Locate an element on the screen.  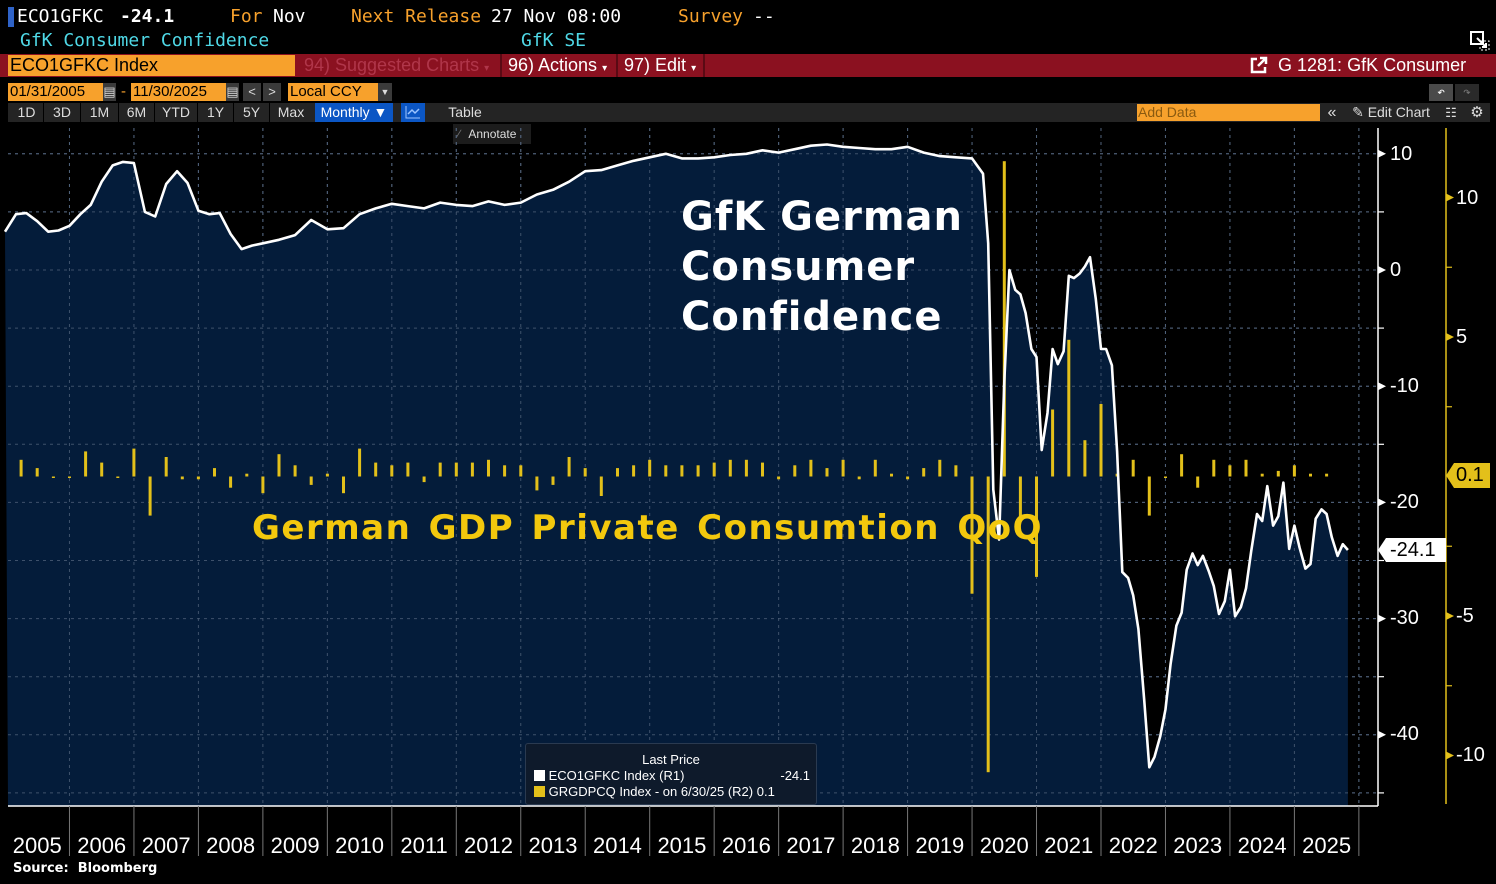
legend-item: ECO1GFKC Index (R1) -24.1 is located at coordinates (672, 776).